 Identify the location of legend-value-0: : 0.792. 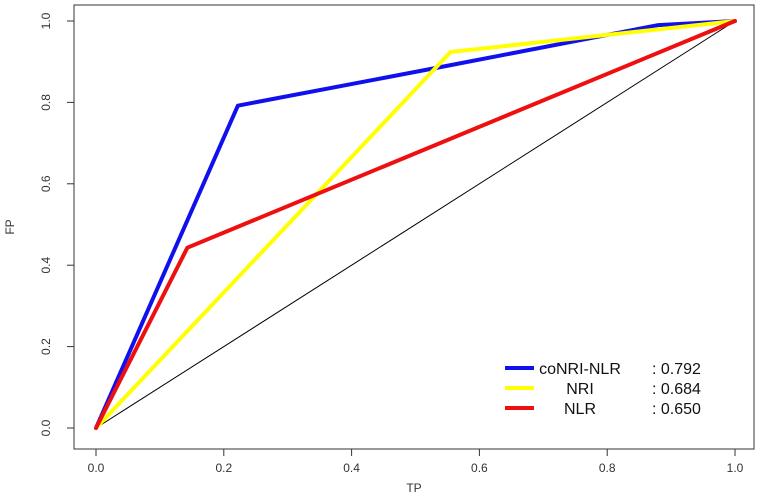
(676, 369).